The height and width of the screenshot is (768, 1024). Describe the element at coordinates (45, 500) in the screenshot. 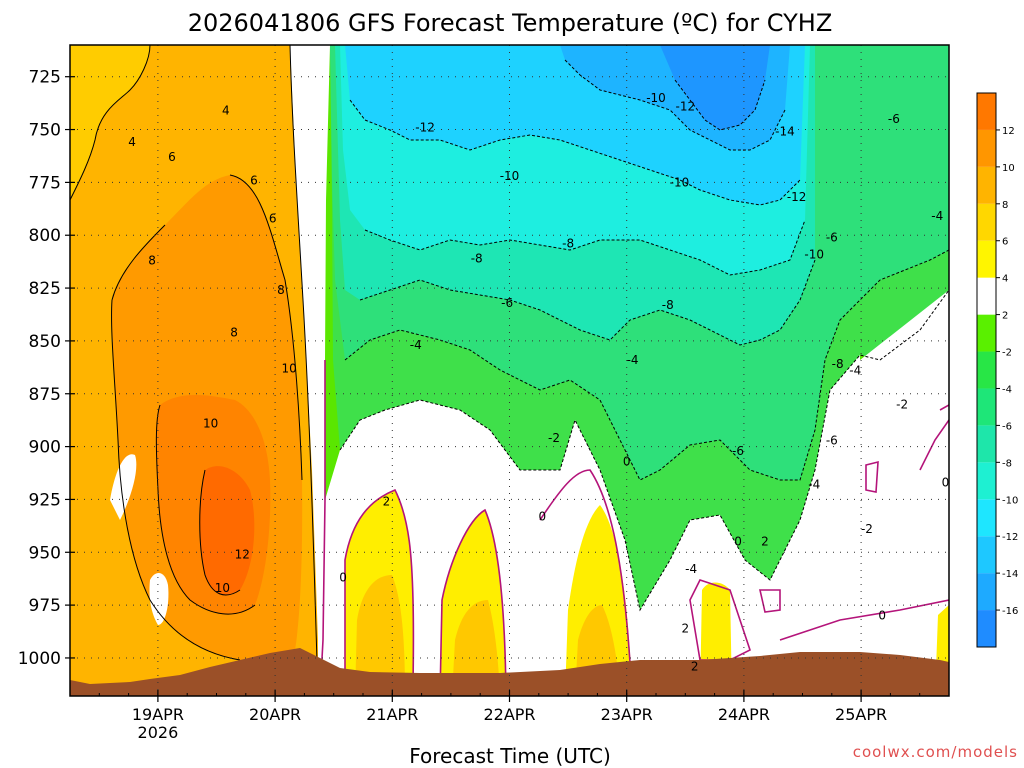

I see `y-tick-label: 925` at that location.